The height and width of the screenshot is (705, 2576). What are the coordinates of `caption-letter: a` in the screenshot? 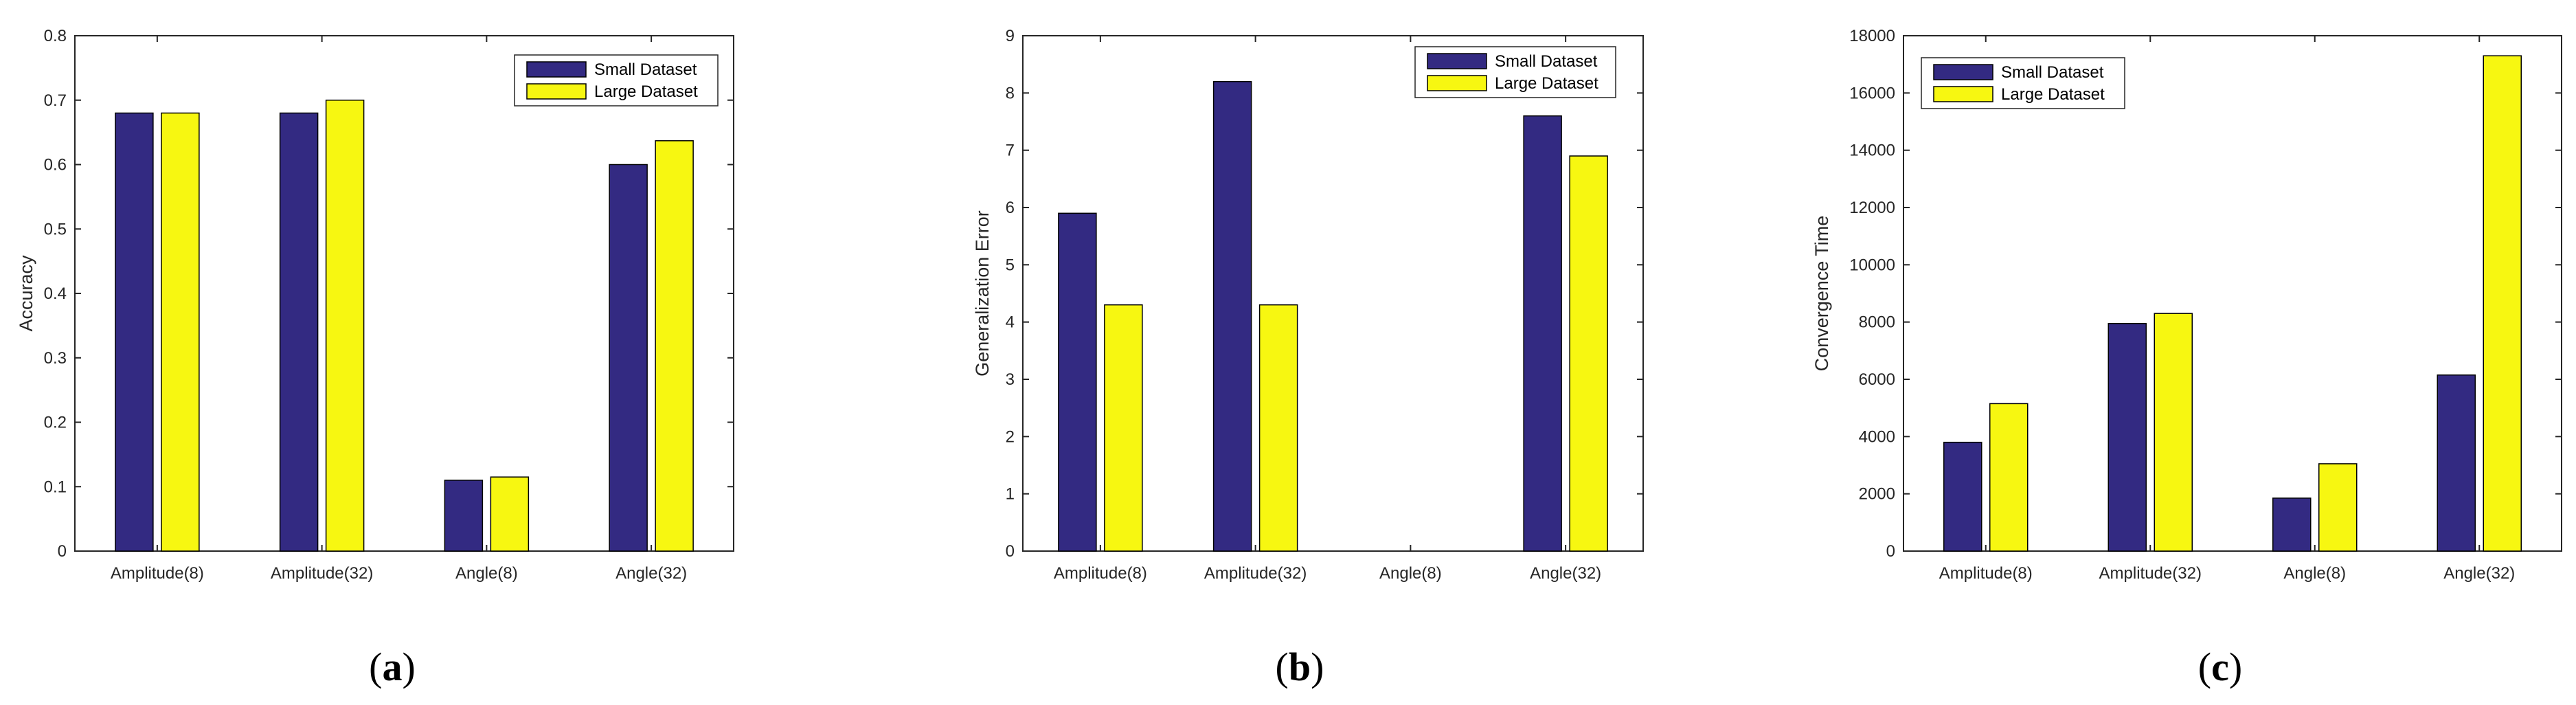 It's located at (393, 667).